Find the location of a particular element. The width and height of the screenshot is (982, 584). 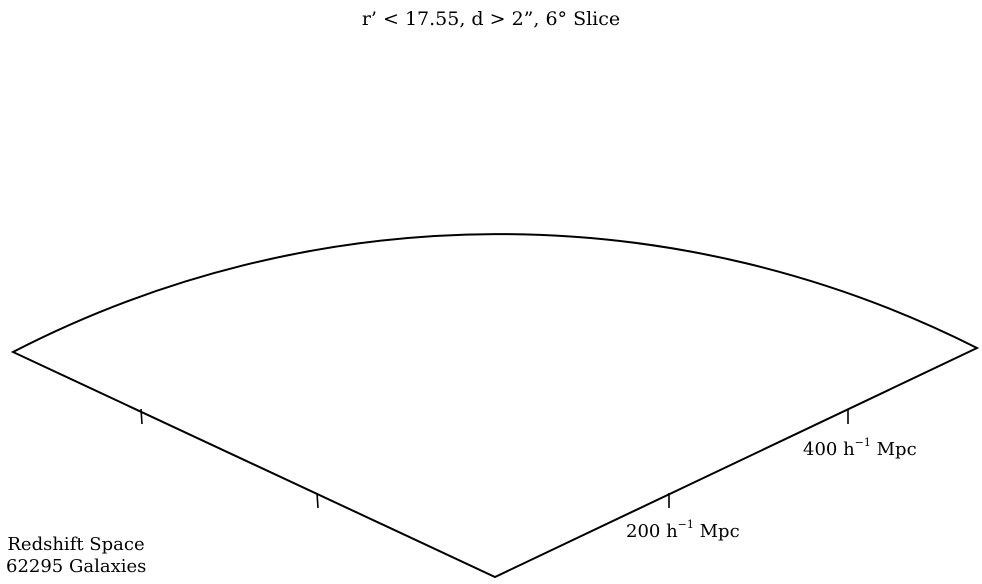

figure-title: r’ < 17.55, d > 2”, 6° Slice is located at coordinates (491, 19).